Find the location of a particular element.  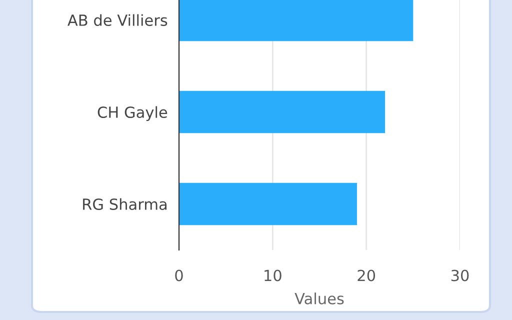

x-tick-label: 20 is located at coordinates (367, 276).